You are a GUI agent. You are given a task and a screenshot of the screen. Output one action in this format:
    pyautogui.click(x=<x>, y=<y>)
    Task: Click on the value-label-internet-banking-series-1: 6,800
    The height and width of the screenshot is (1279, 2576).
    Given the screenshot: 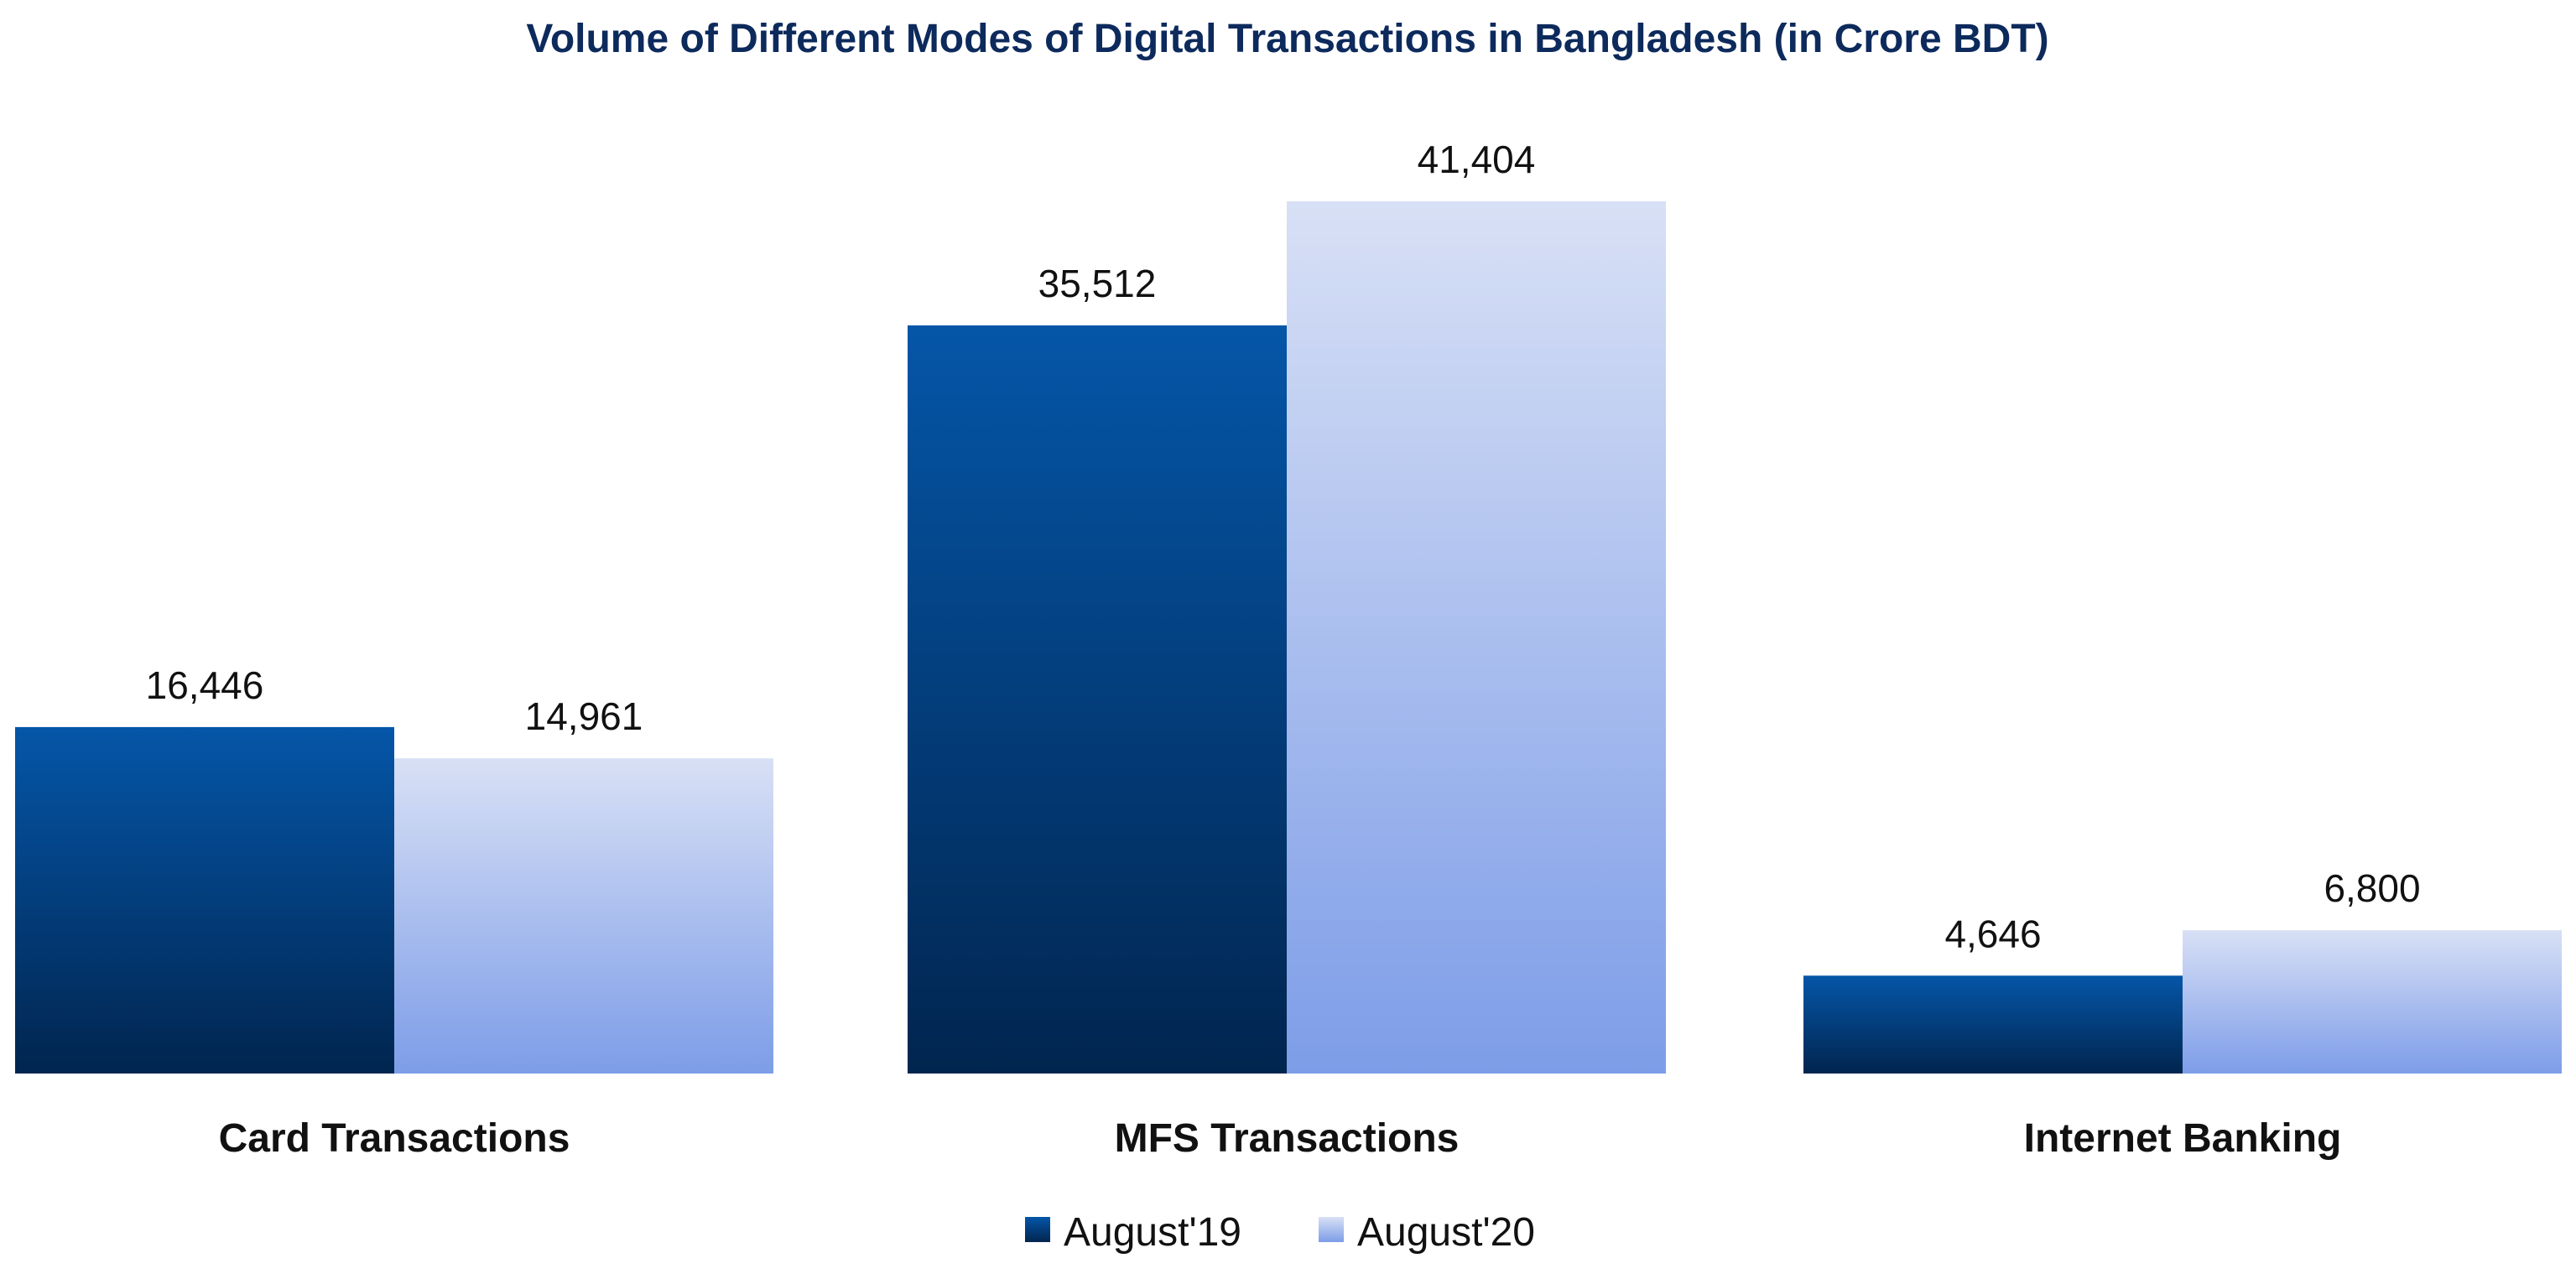 What is the action you would take?
    pyautogui.click(x=2372, y=888)
    